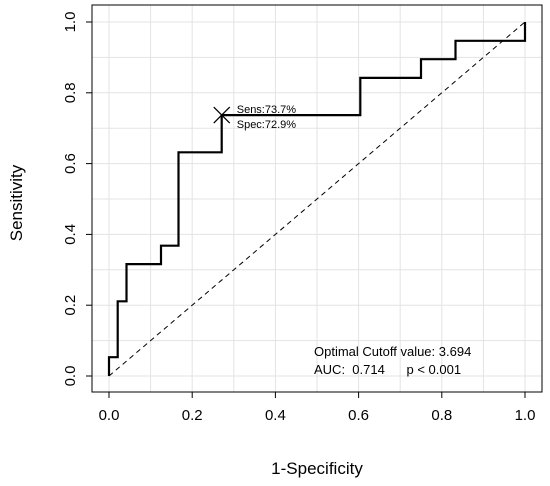  Describe the element at coordinates (525, 415) in the screenshot. I see `x-tick-label: 1.0` at that location.